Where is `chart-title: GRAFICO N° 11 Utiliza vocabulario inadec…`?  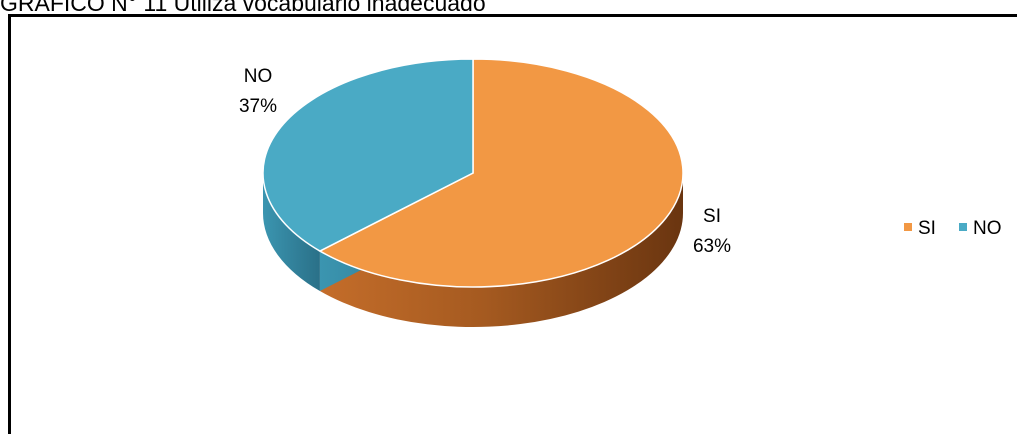
chart-title: GRAFICO N° 11 Utiliza vocabulario inadec… is located at coordinates (243, 8).